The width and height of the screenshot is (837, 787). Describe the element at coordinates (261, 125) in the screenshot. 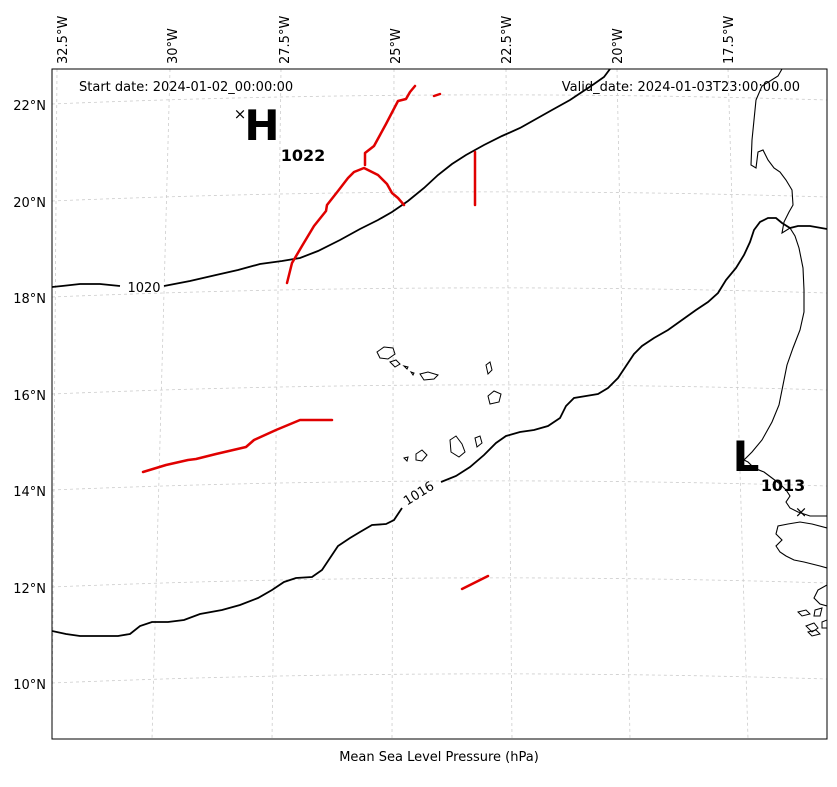

I see `high-pressure-symbol: H` at that location.